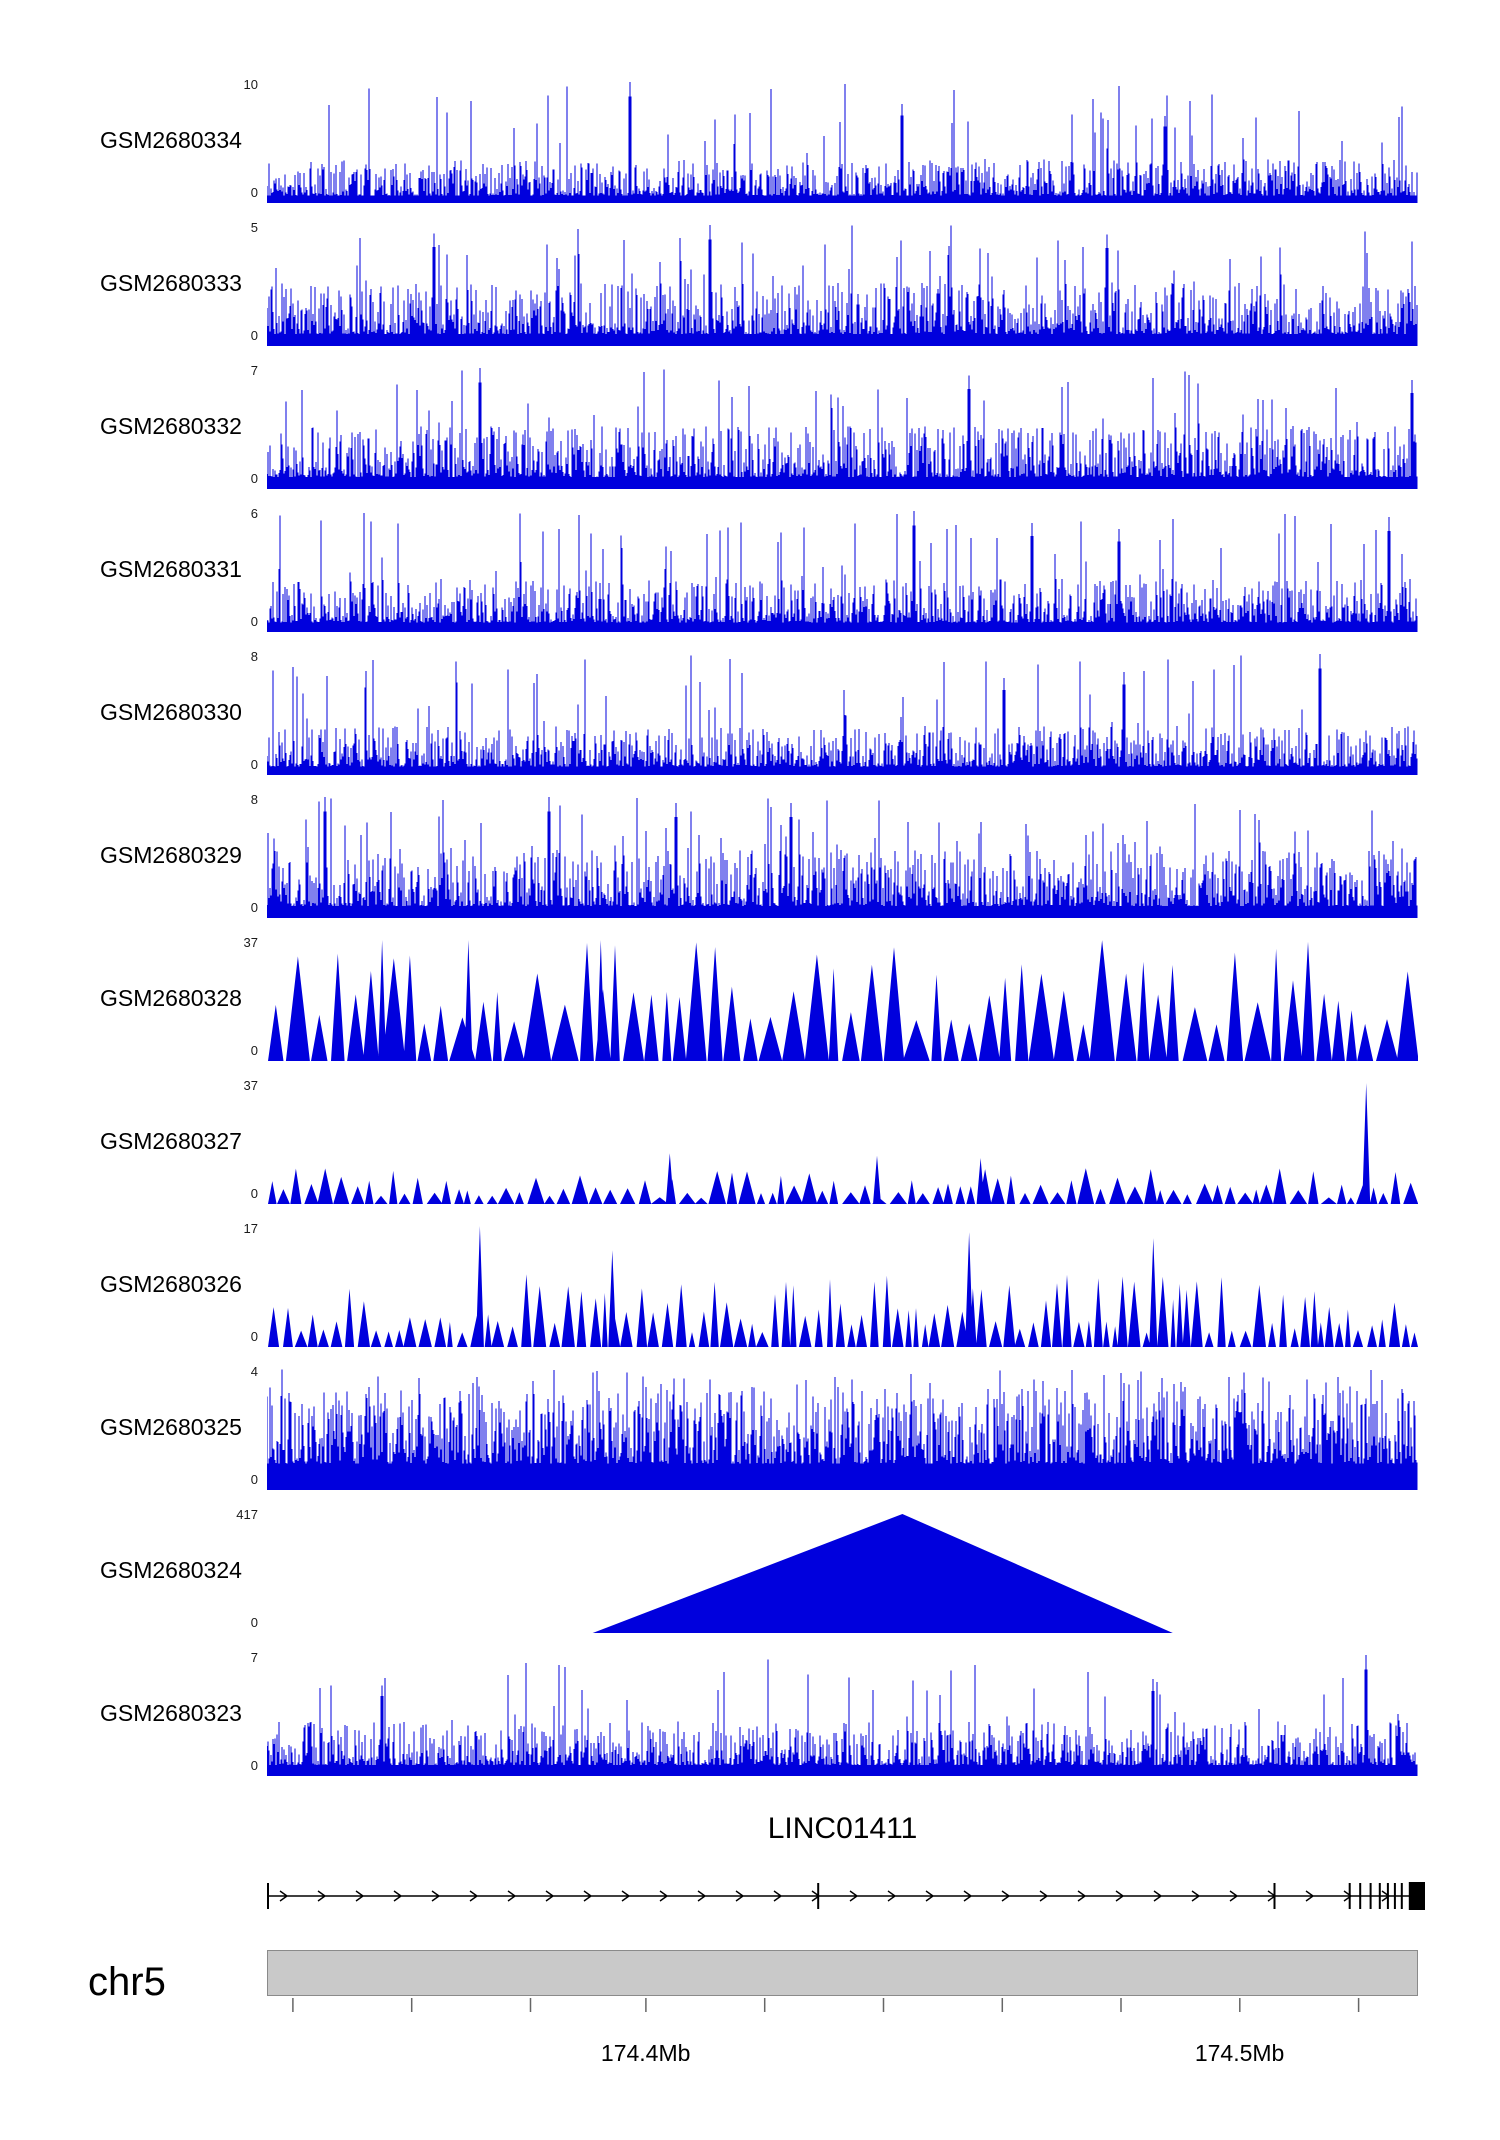 This screenshot has height=2140, width=1500. Describe the element at coordinates (1239, 2053) in the screenshot. I see `axis-tick-label: 174.5Mb` at that location.